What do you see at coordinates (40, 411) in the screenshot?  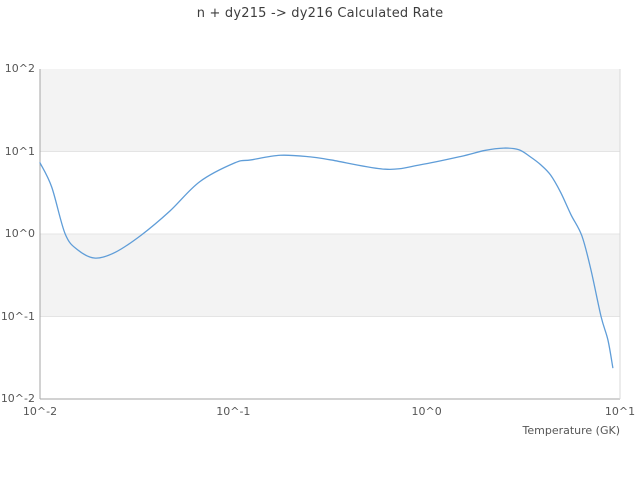 I see `x-tick-label: 10^-2` at bounding box center [40, 411].